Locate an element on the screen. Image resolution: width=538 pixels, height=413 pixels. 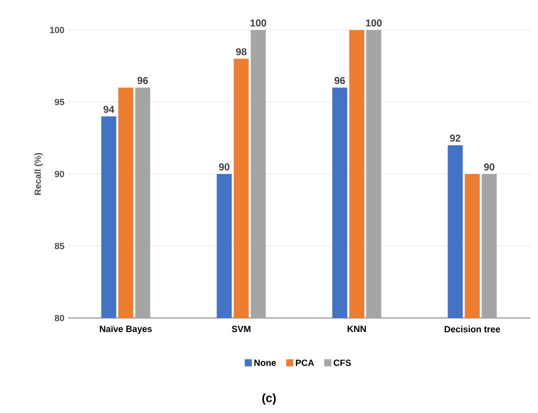
y-tick-label: 95 is located at coordinates (59, 102).